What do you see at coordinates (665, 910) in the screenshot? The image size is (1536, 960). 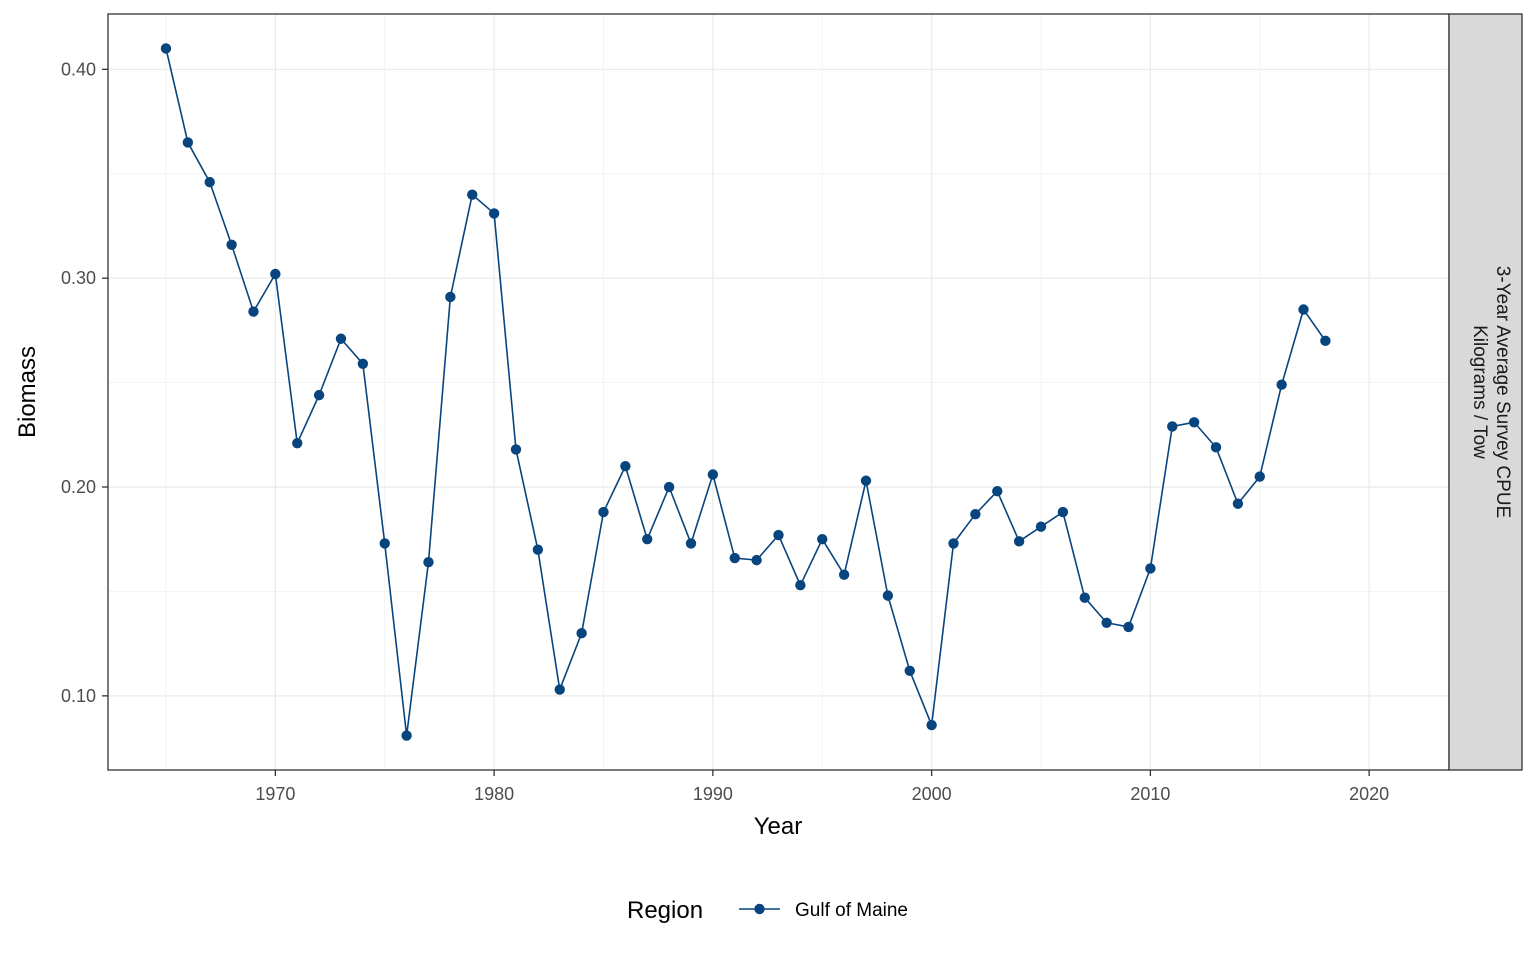 I see `legend-title: Region` at bounding box center [665, 910].